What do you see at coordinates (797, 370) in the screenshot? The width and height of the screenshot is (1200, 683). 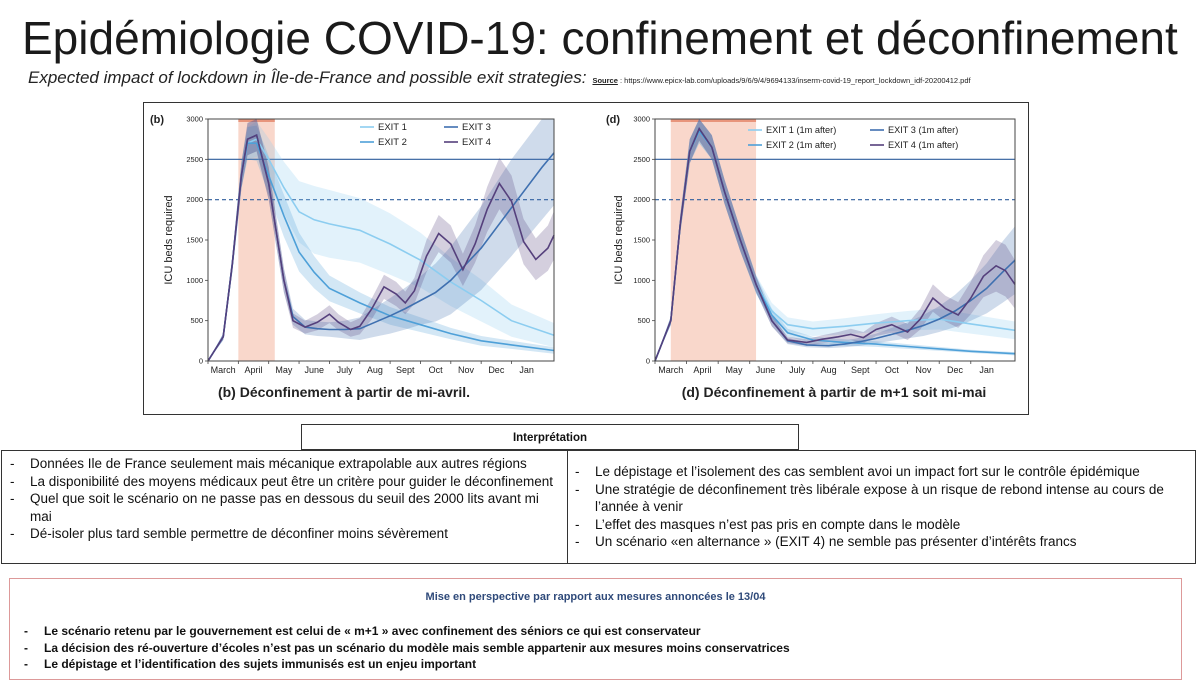 I see `x-tick-label: July` at bounding box center [797, 370].